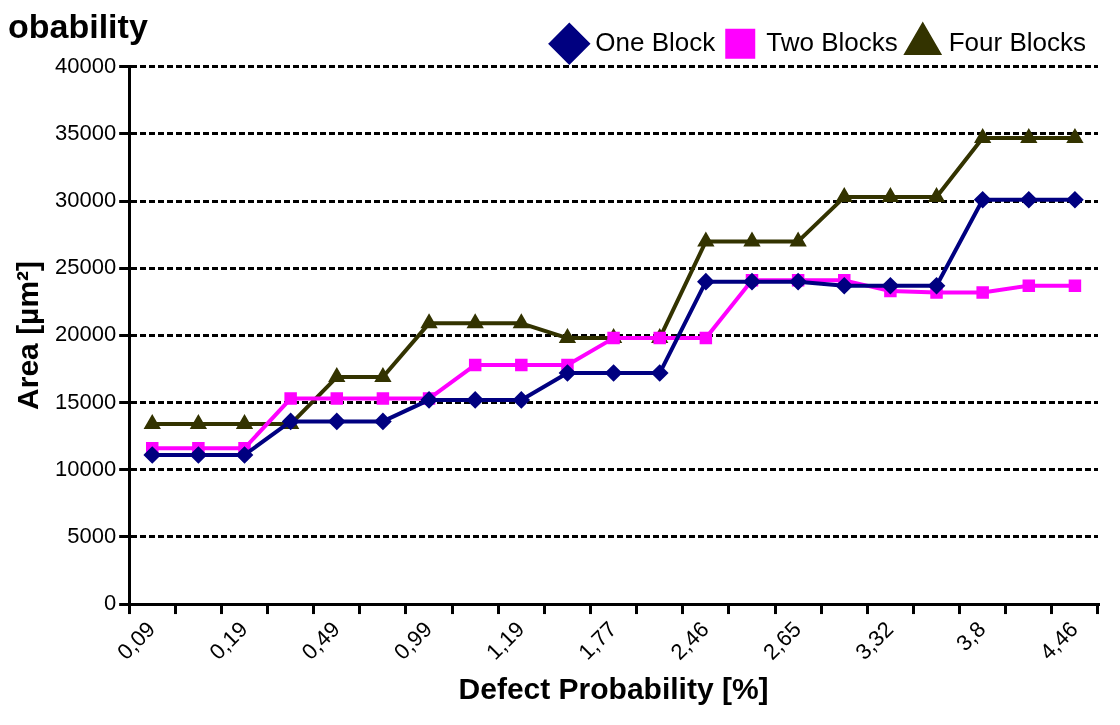  Describe the element at coordinates (613, 689) in the screenshot. I see `x-axis-title: Defect Probability [%]` at that location.